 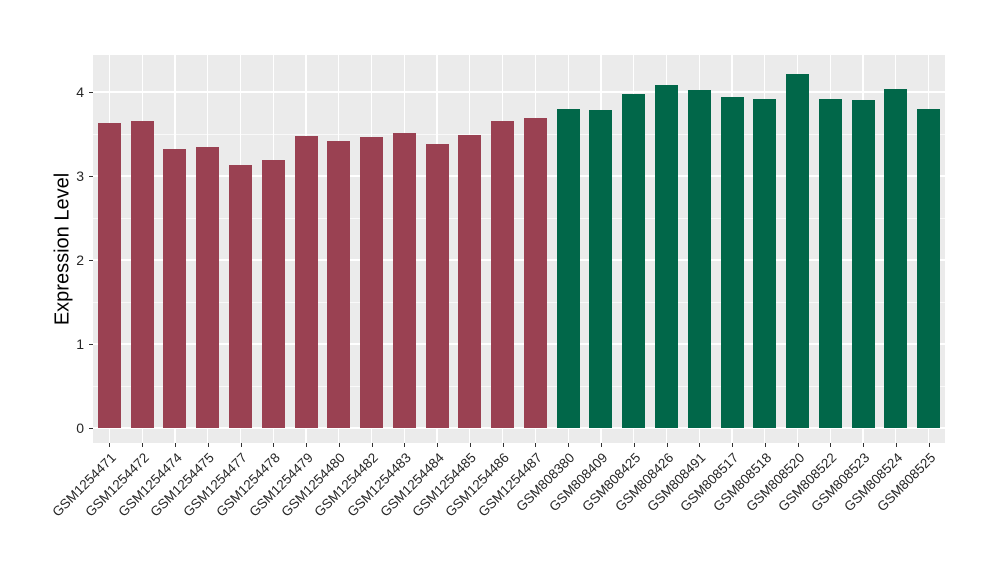 I want to click on y-axis-title: Expression Level, so click(x=62, y=249).